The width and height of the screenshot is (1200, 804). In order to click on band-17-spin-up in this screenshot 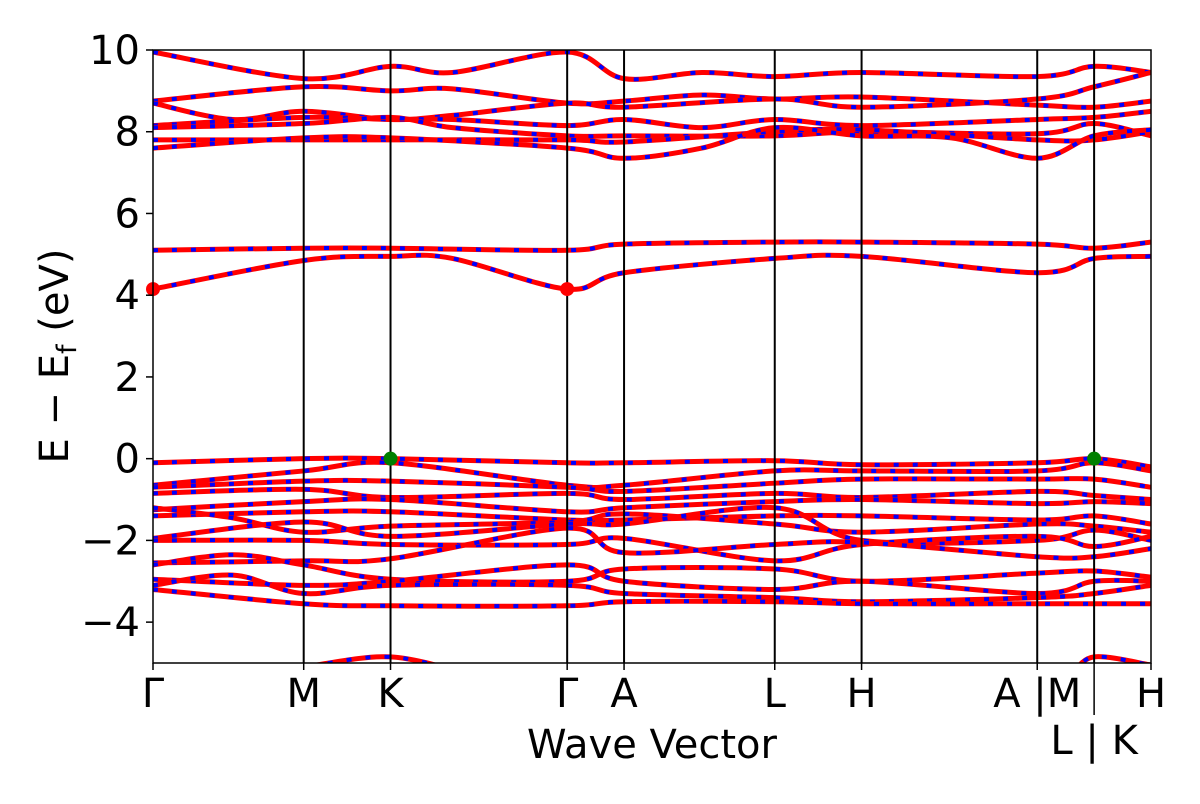, I will do `click(652, 548)`.